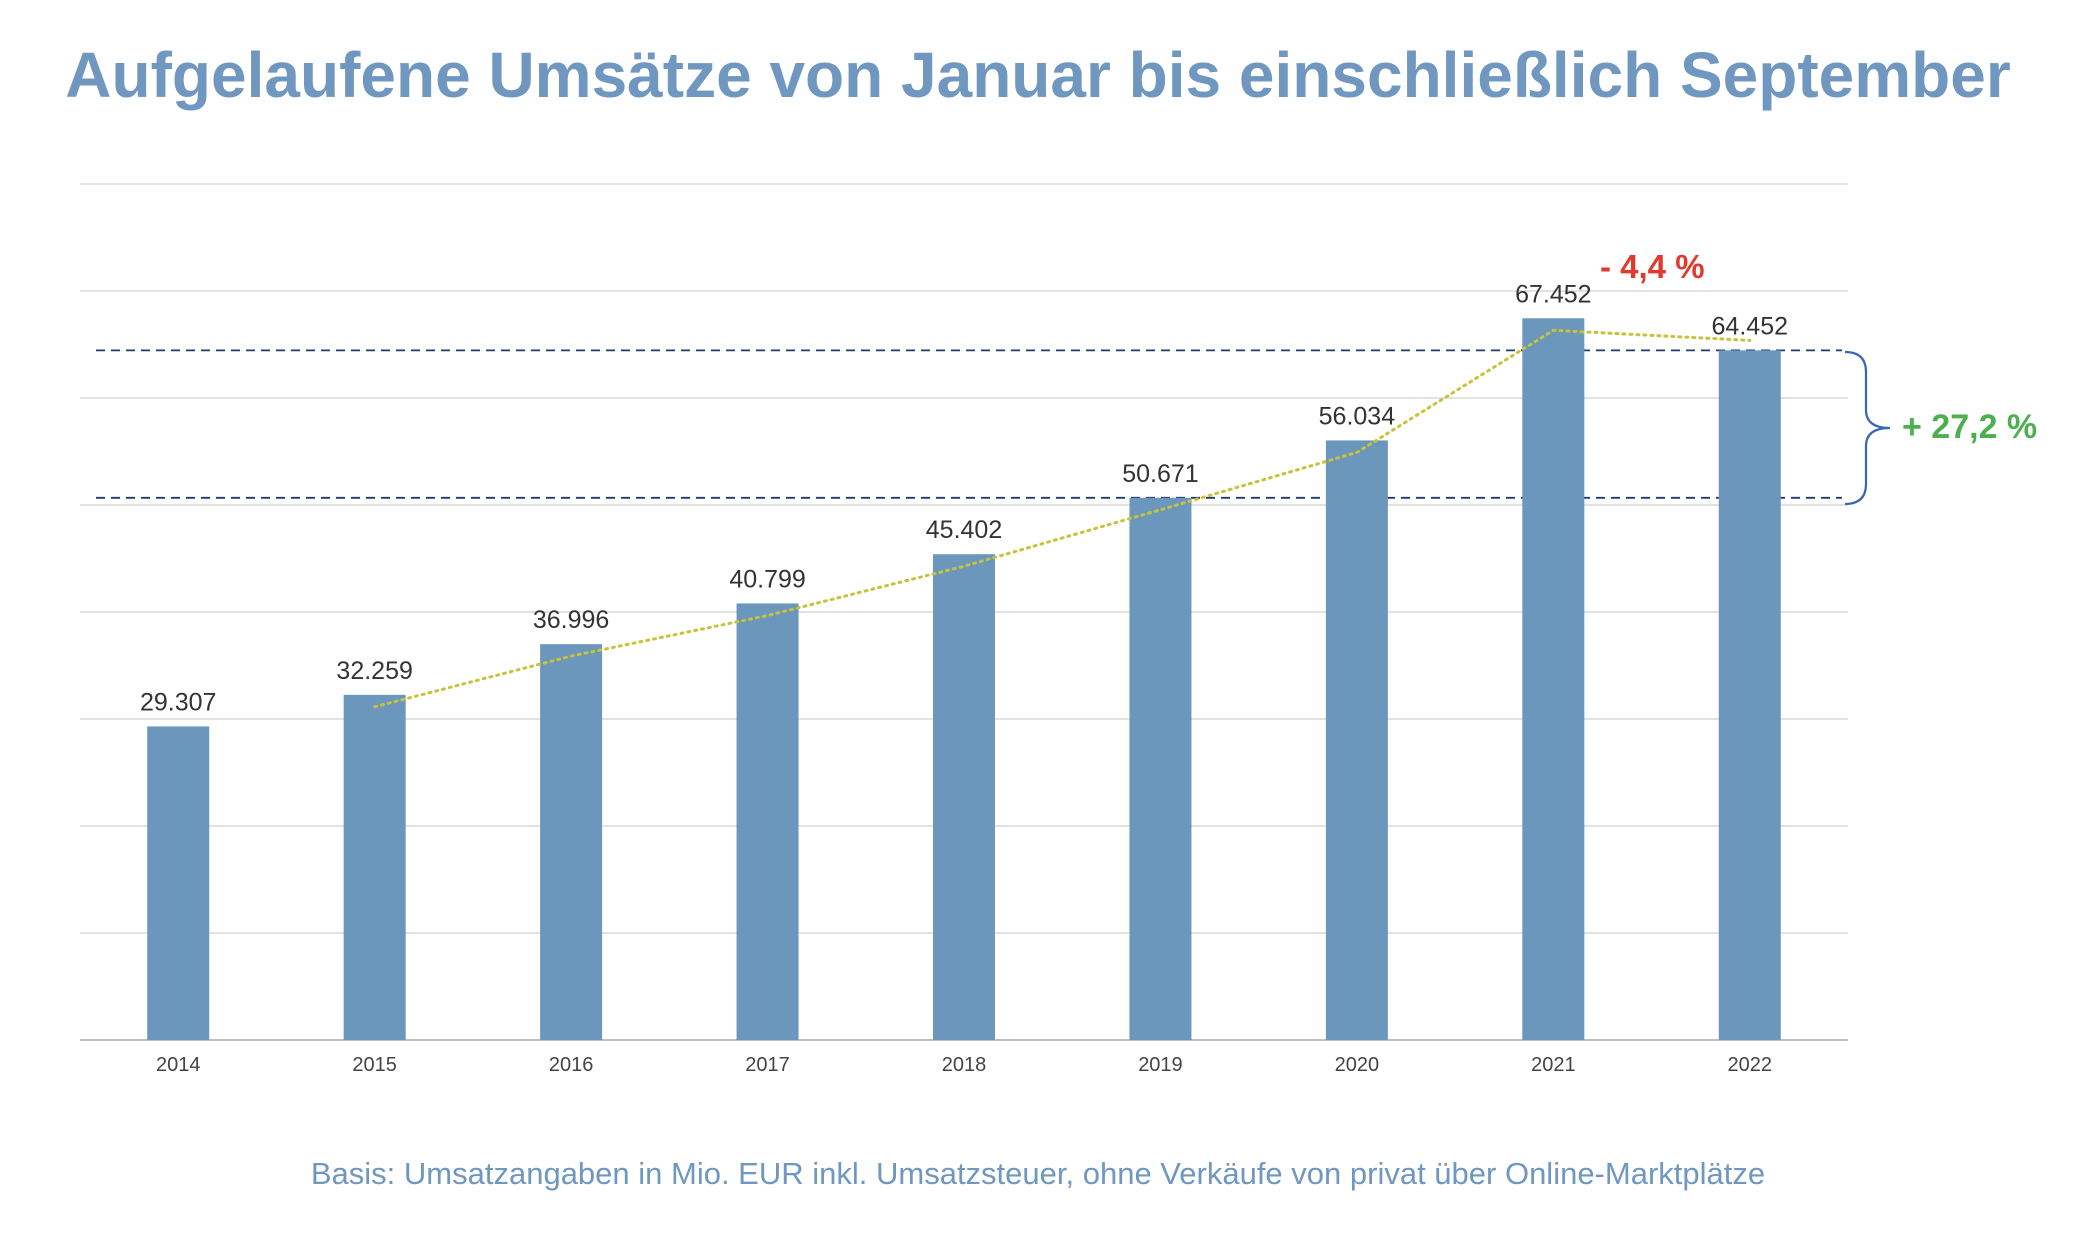 The height and width of the screenshot is (1236, 2076). I want to click on bar-2019, so click(1160, 768).